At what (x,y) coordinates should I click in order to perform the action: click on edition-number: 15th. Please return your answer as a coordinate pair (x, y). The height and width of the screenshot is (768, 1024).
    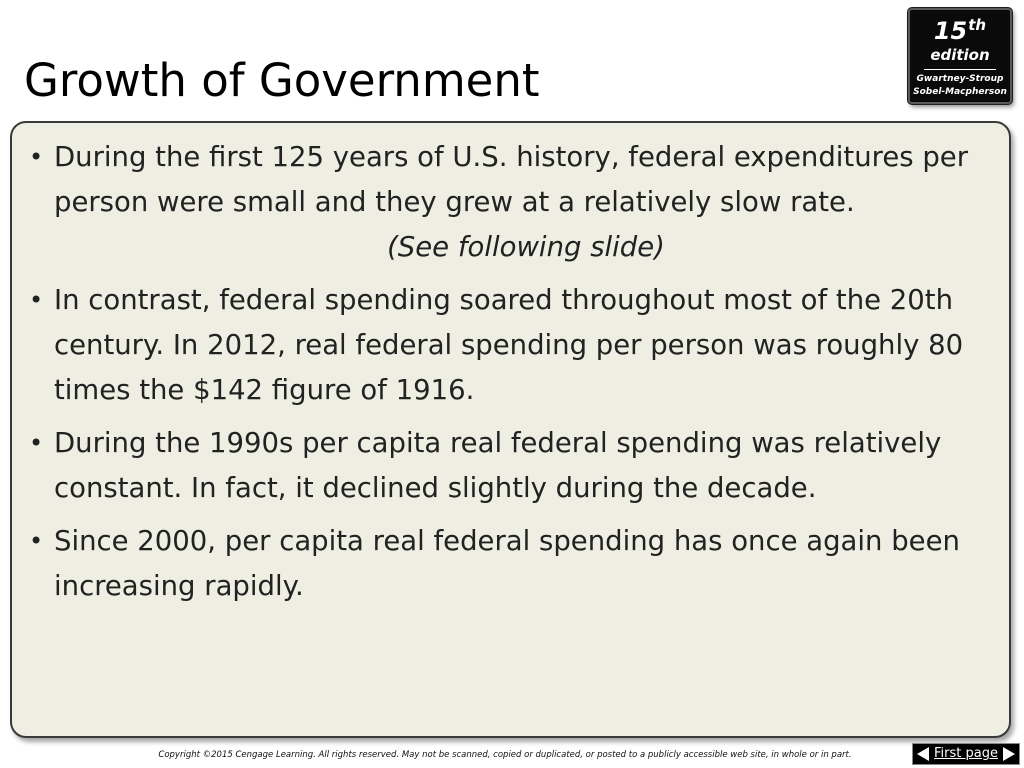
    Looking at the image, I should click on (960, 30).